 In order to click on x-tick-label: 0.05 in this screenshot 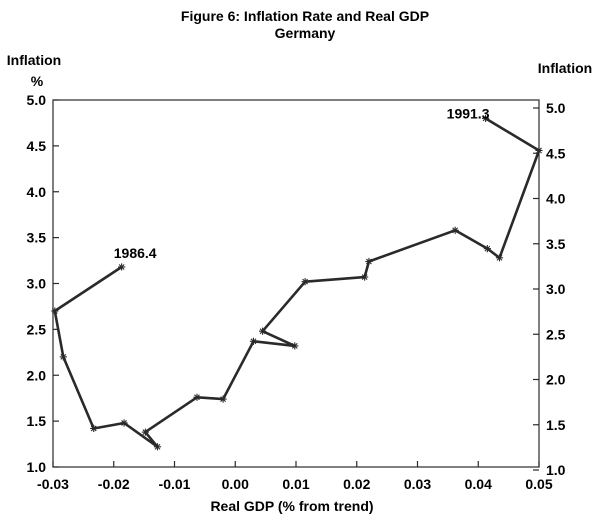, I will do `click(538, 484)`.